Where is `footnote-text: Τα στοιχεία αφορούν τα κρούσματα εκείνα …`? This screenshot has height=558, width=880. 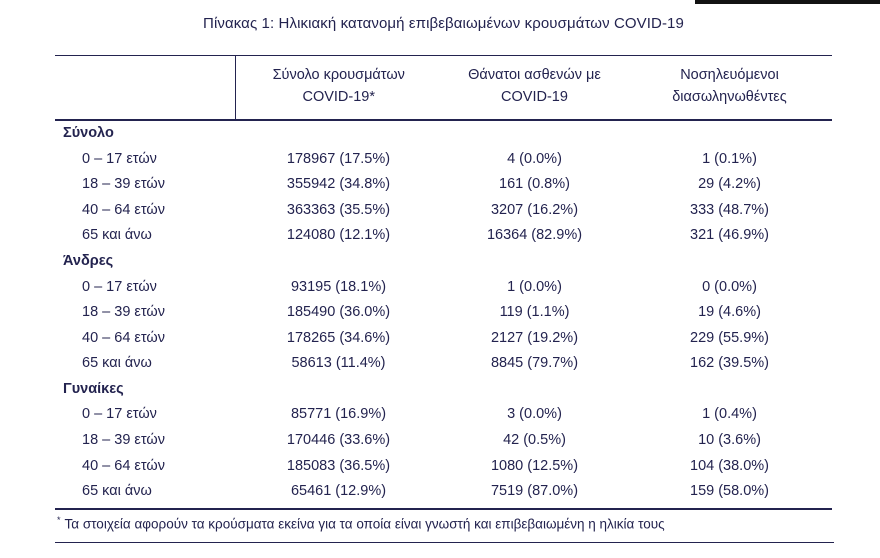 footnote-text: Τα στοιχεία αφορούν τα κρούσματα εκείνα … is located at coordinates (364, 524).